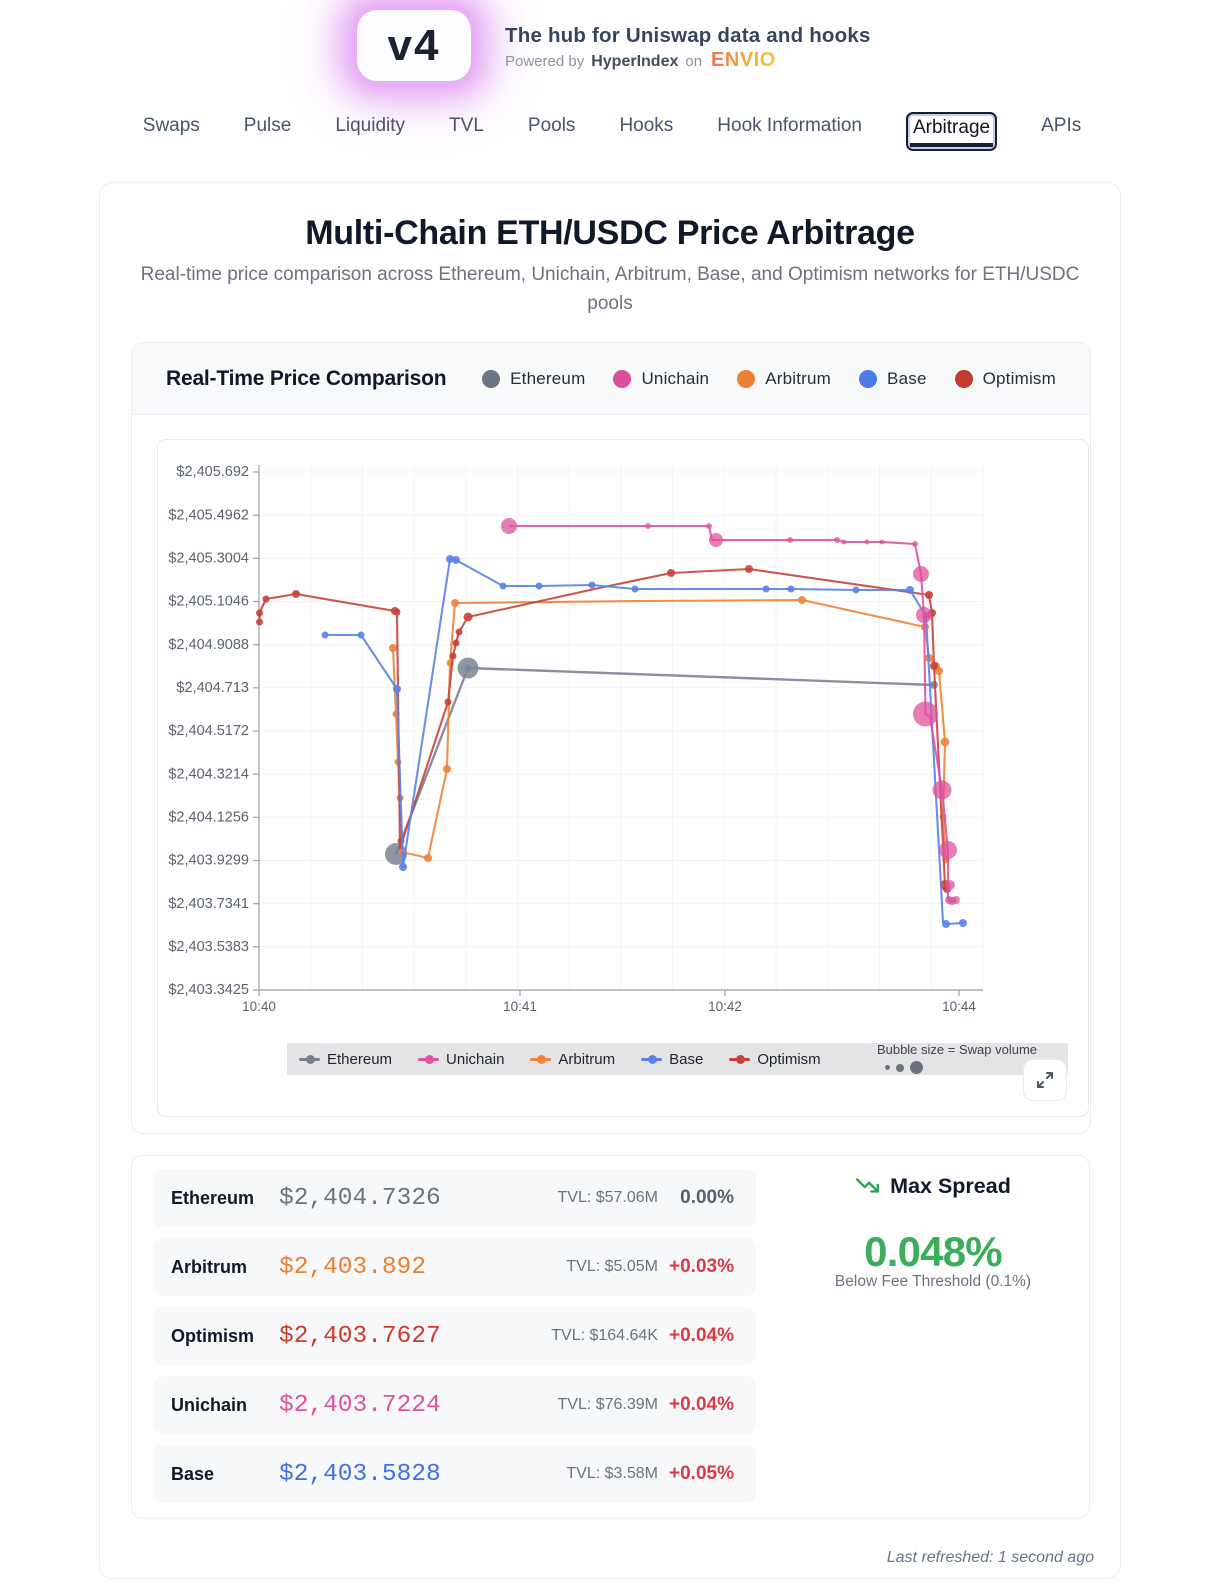  I want to click on svg-text: $2,404.9088, so click(208, 645).